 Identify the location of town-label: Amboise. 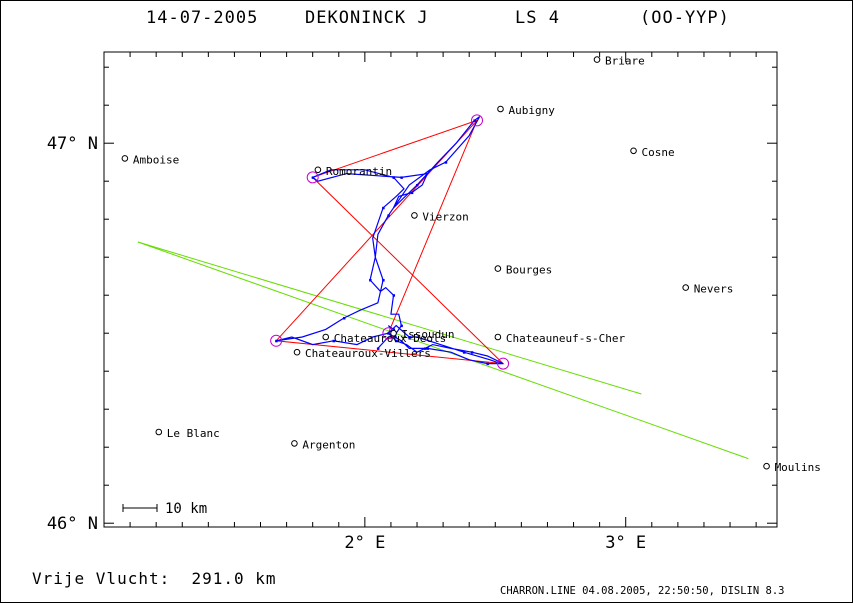
(156, 159).